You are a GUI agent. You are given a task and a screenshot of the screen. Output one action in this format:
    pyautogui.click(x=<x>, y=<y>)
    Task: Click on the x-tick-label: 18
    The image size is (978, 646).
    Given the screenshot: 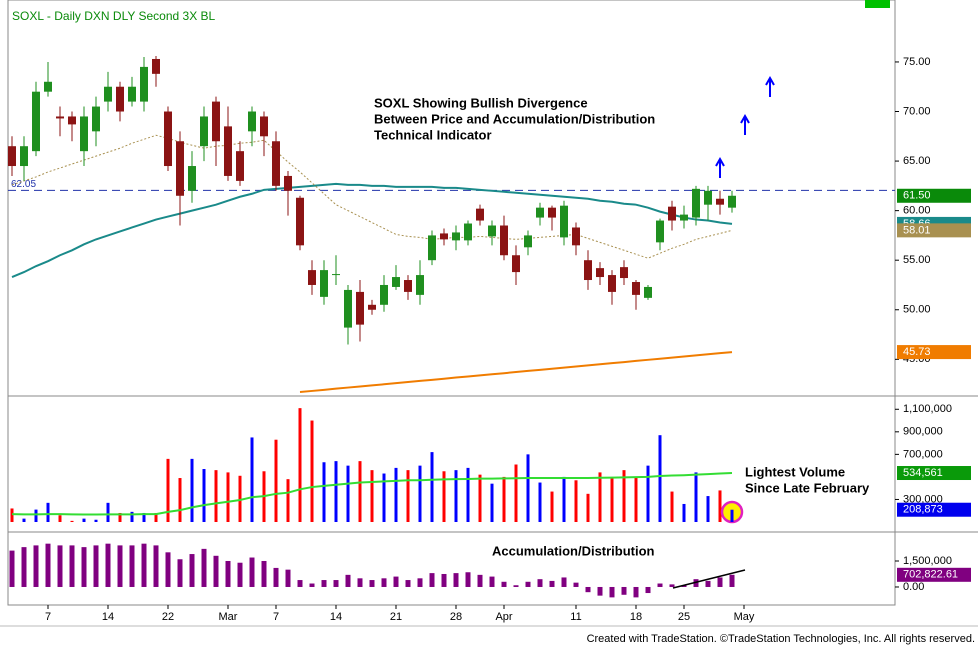 What is the action you would take?
    pyautogui.click(x=636, y=617)
    